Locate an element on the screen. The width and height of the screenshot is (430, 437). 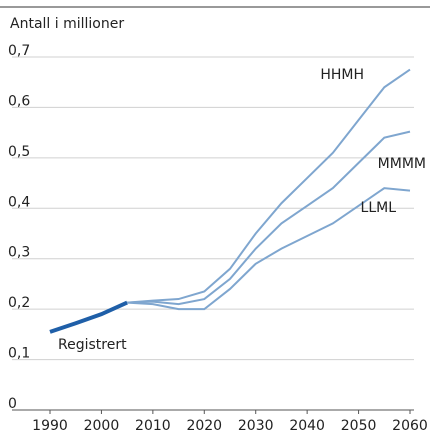
x-tick-label: 2040 is located at coordinates (307, 426).